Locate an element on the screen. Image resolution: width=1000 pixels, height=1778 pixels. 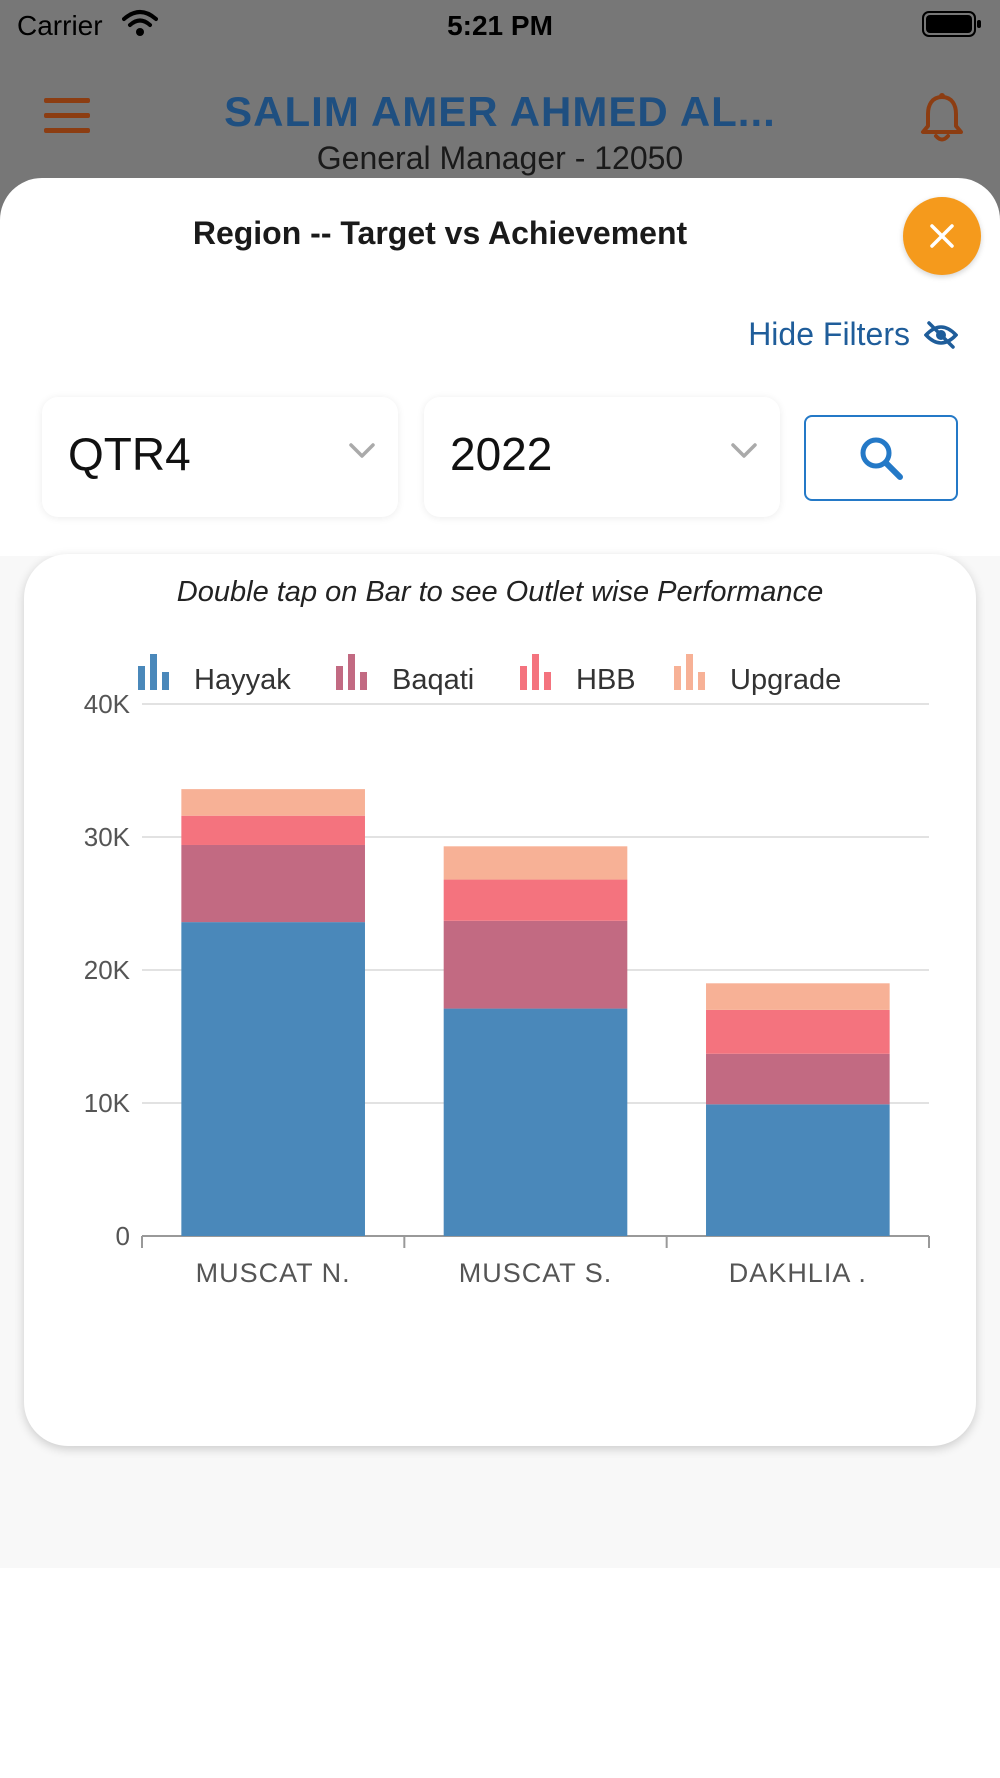
y-tick-label: 20K is located at coordinates (107, 970).